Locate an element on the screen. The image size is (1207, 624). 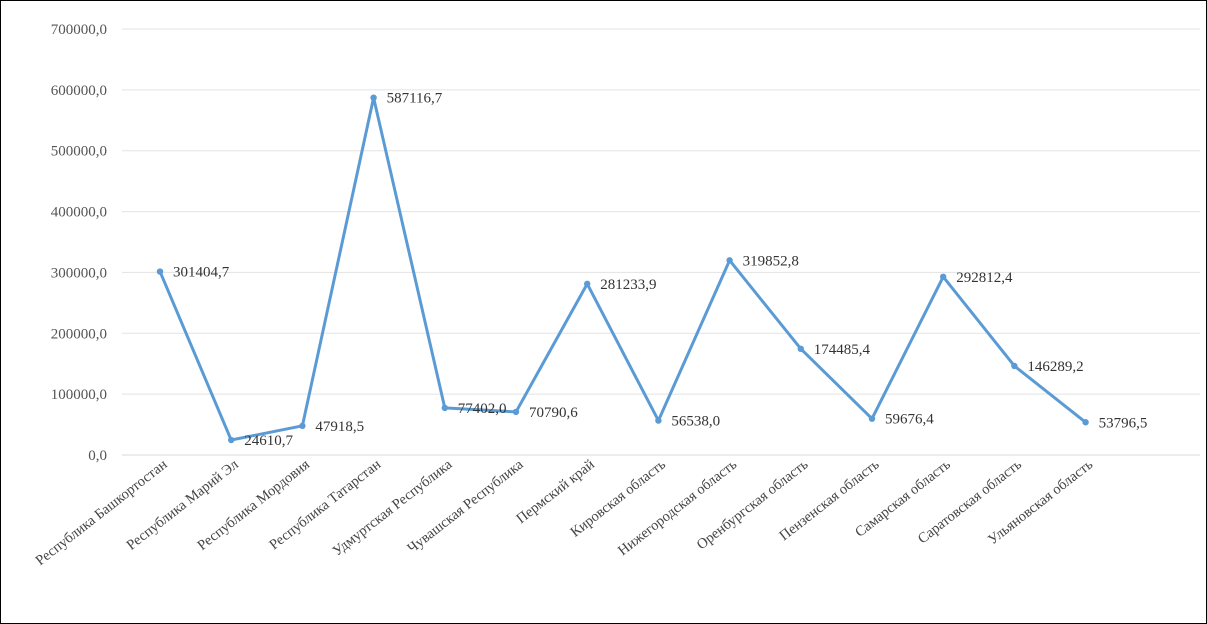
y-tick-label: 600000,0 is located at coordinates (79, 91).